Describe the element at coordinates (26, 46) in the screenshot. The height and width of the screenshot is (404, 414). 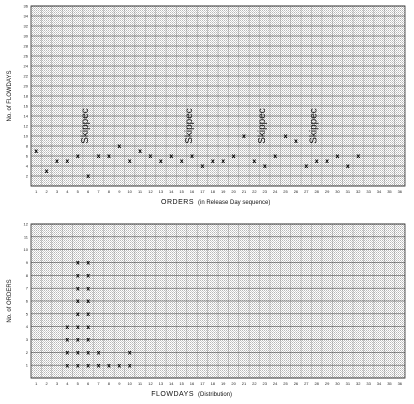
I see `y-tick-label: 28` at that location.